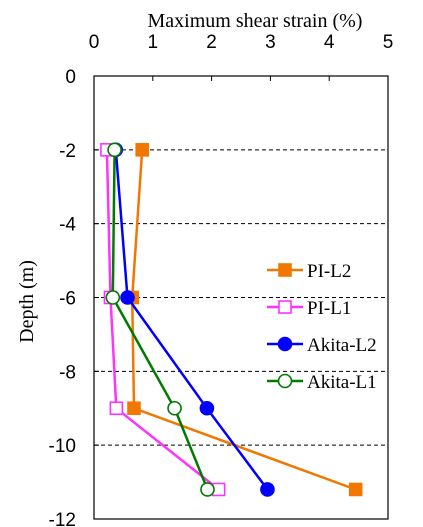 The width and height of the screenshot is (423, 527). I want to click on y-tick-label: -2, so click(67, 151).